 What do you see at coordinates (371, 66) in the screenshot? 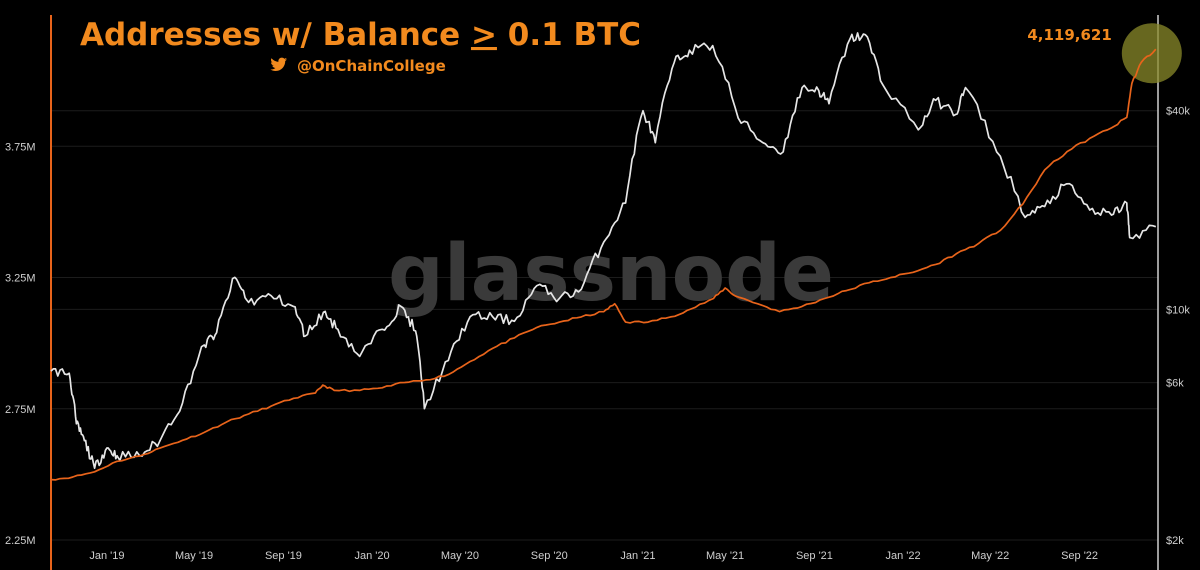
I see `subtitle-handle: @OnChainCollege` at bounding box center [371, 66].